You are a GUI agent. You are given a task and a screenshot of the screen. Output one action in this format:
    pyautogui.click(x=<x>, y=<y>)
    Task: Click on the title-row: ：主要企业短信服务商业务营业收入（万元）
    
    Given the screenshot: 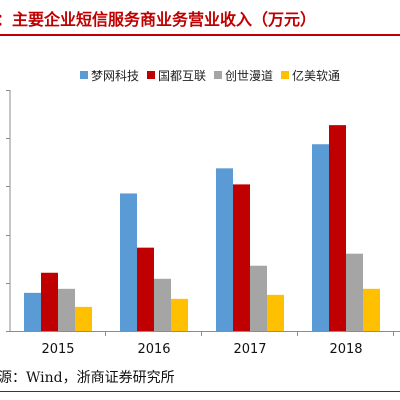 What is the action you would take?
    pyautogui.click(x=200, y=18)
    